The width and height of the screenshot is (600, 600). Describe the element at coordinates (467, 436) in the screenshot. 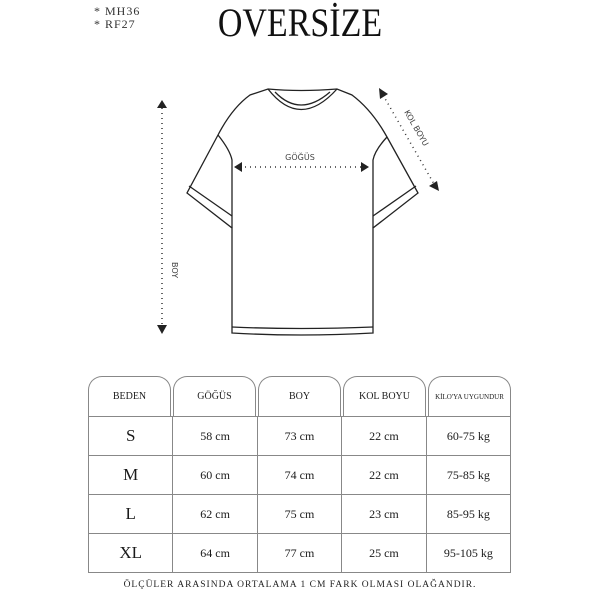

I see `cell-weight: 60-75 kg` at that location.